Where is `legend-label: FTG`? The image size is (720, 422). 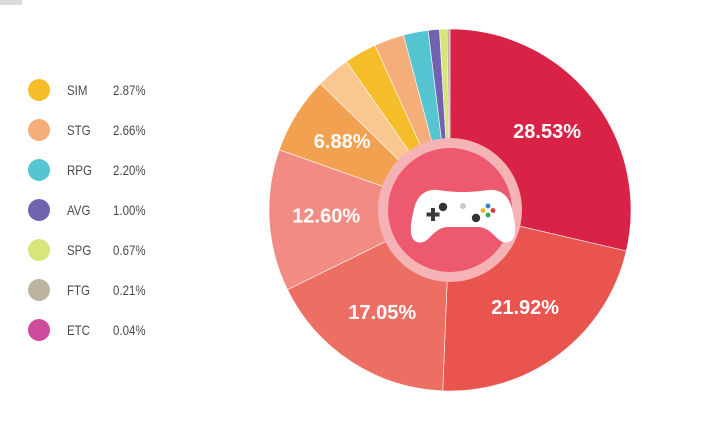 legend-label: FTG is located at coordinates (78, 290).